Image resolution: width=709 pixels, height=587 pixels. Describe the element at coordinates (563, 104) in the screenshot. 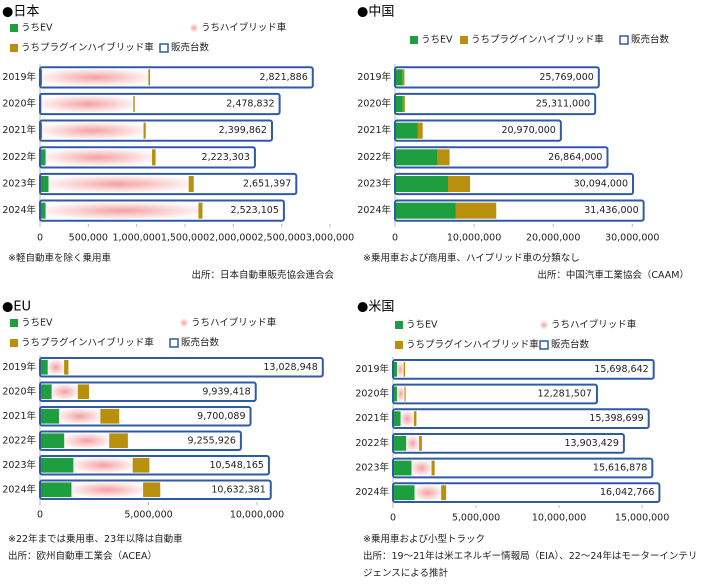

I see `value-label: 25,311,000` at that location.